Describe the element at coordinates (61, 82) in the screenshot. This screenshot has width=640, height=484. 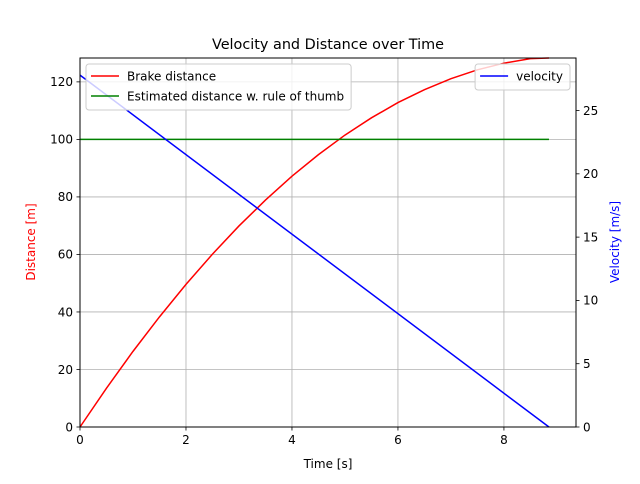
I see `y-left-tick-label: 120` at that location.